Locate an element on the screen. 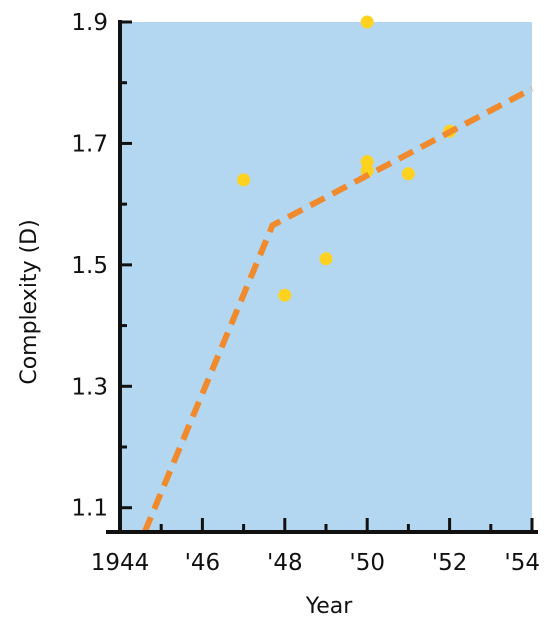  y-tick-label: 1.5 is located at coordinates (89, 266).